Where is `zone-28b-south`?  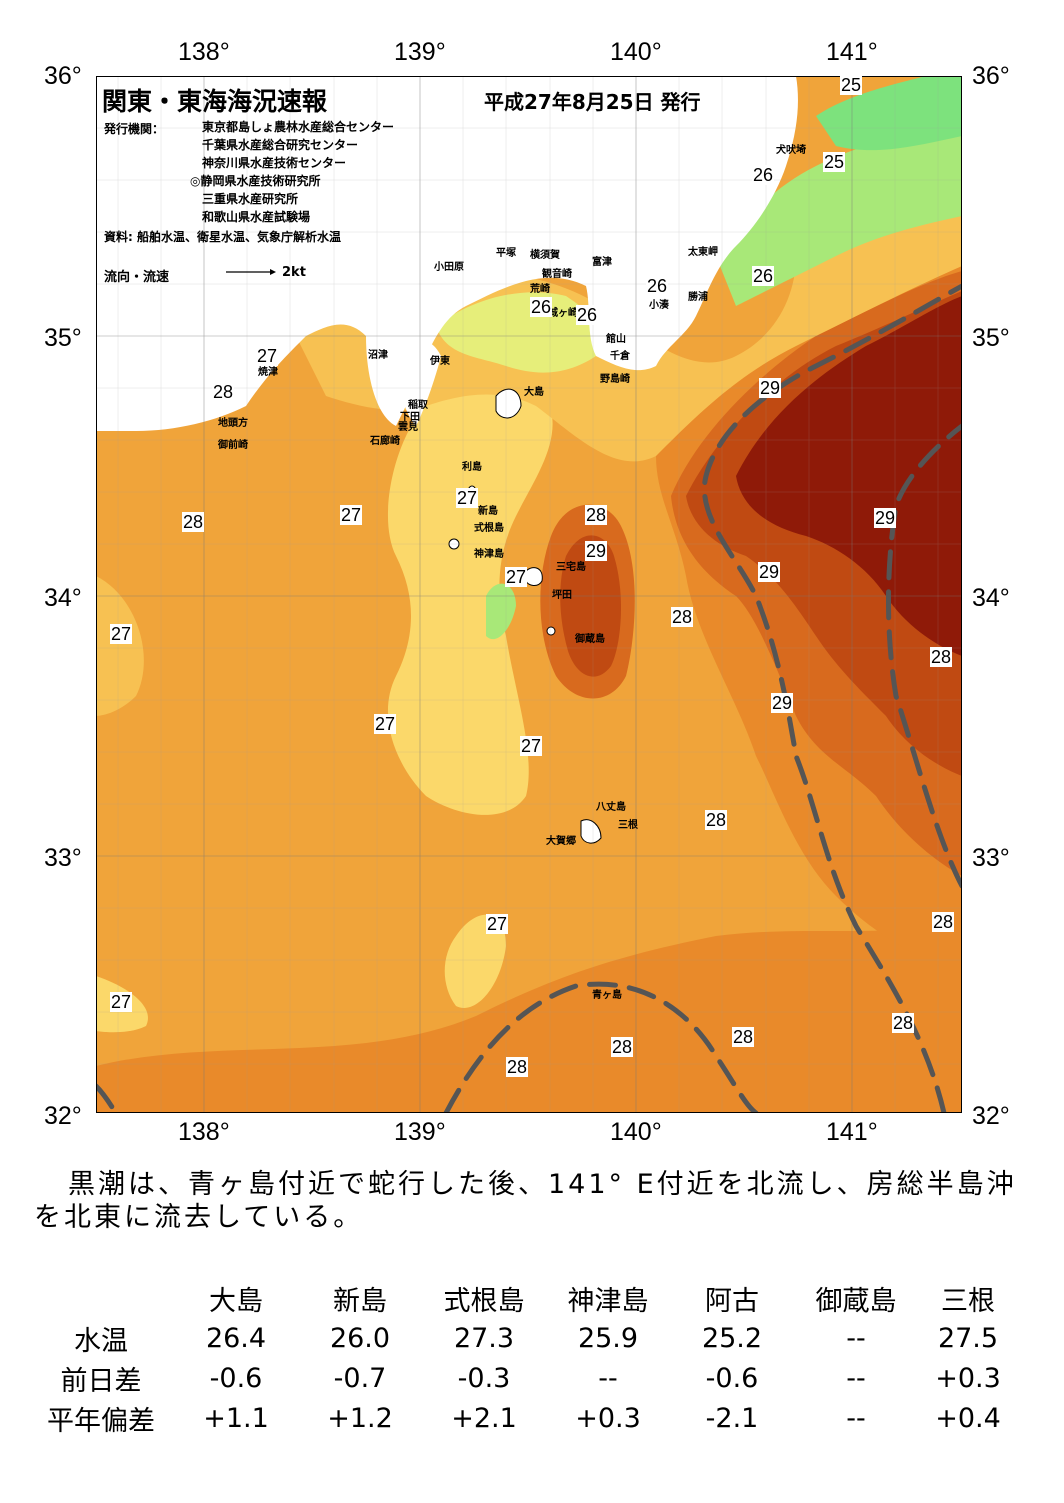 zone-28b-south is located at coordinates (529, 1019).